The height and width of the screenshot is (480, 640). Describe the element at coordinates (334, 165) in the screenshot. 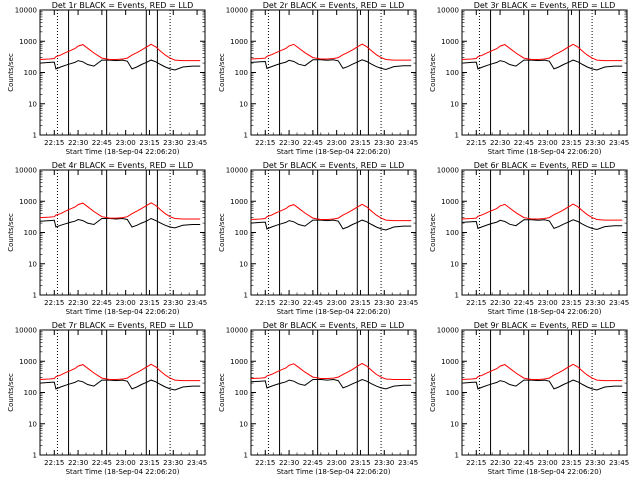

I see `panel-title: Det 5r BLACK = Events, RED = LLD` at that location.